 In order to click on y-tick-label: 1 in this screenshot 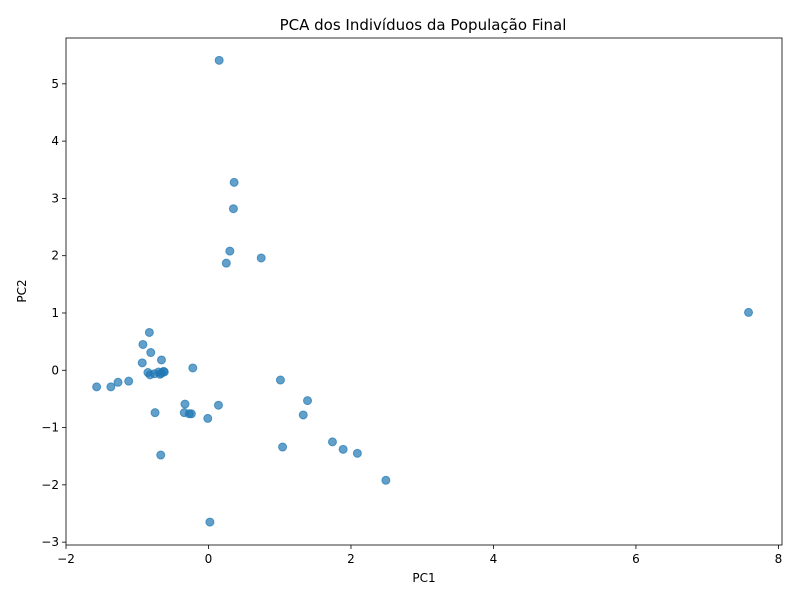, I will do `click(55, 313)`.